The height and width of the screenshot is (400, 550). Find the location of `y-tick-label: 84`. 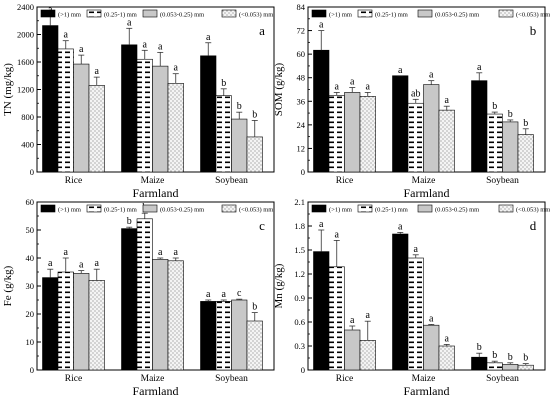

y-tick-label: 84 is located at coordinates (301, 7).